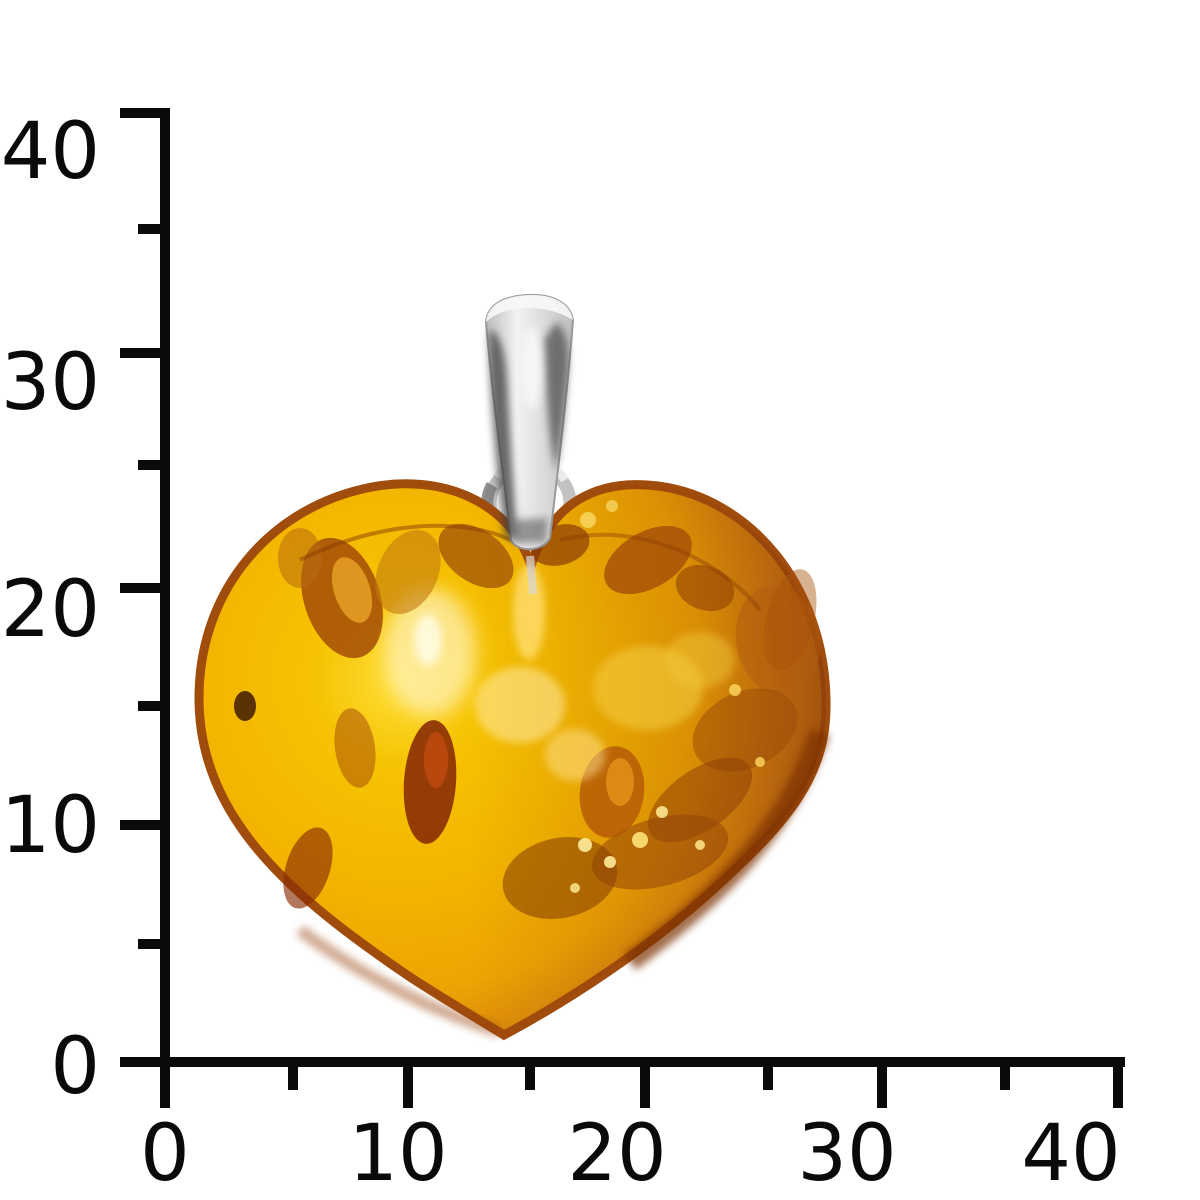 The height and width of the screenshot is (1200, 1200). I want to click on y-tick-label-40: 40, so click(50, 152).